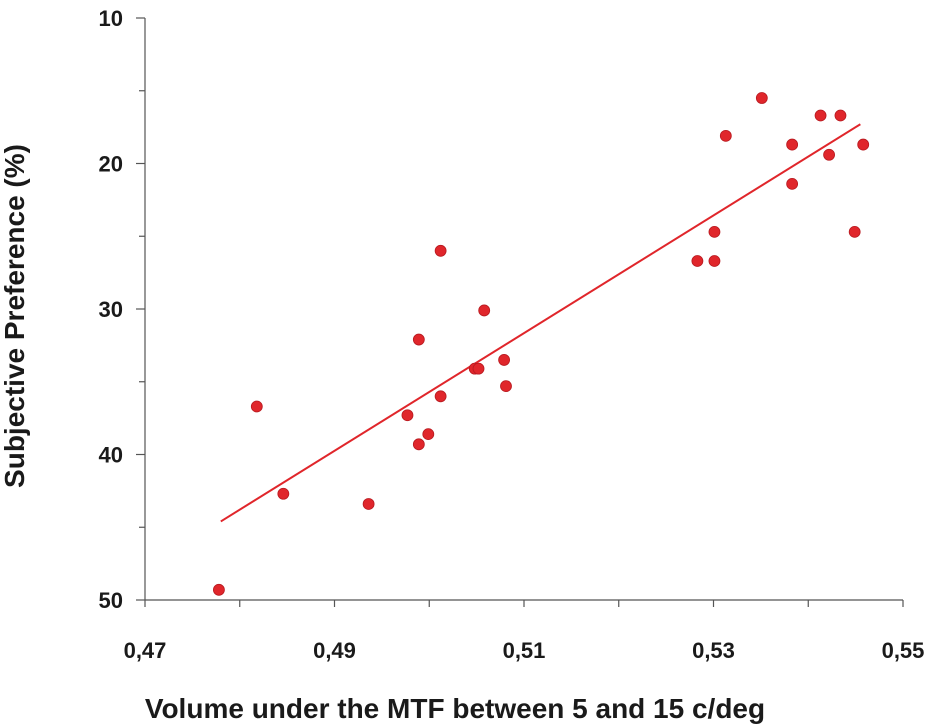 Image resolution: width=939 pixels, height=725 pixels. I want to click on y-axis-title: Subjective Preference (%), so click(15, 316).